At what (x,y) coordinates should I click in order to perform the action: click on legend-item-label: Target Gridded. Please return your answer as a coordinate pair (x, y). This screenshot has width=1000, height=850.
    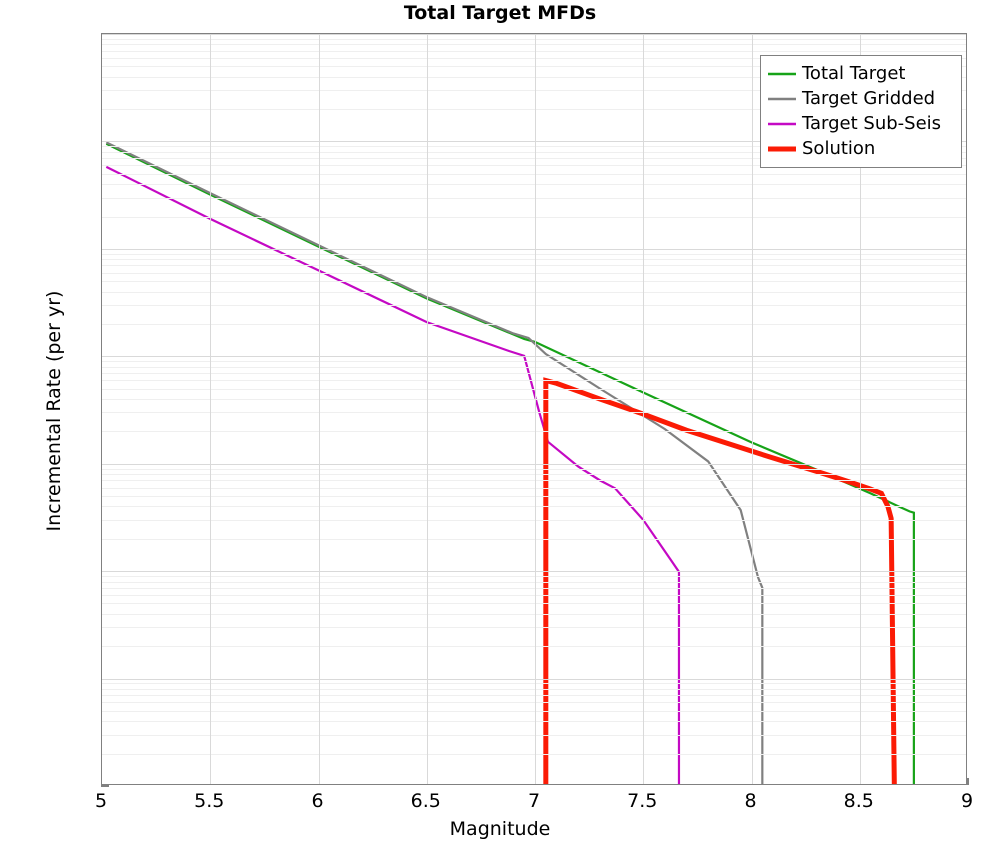
    Looking at the image, I should click on (869, 98).